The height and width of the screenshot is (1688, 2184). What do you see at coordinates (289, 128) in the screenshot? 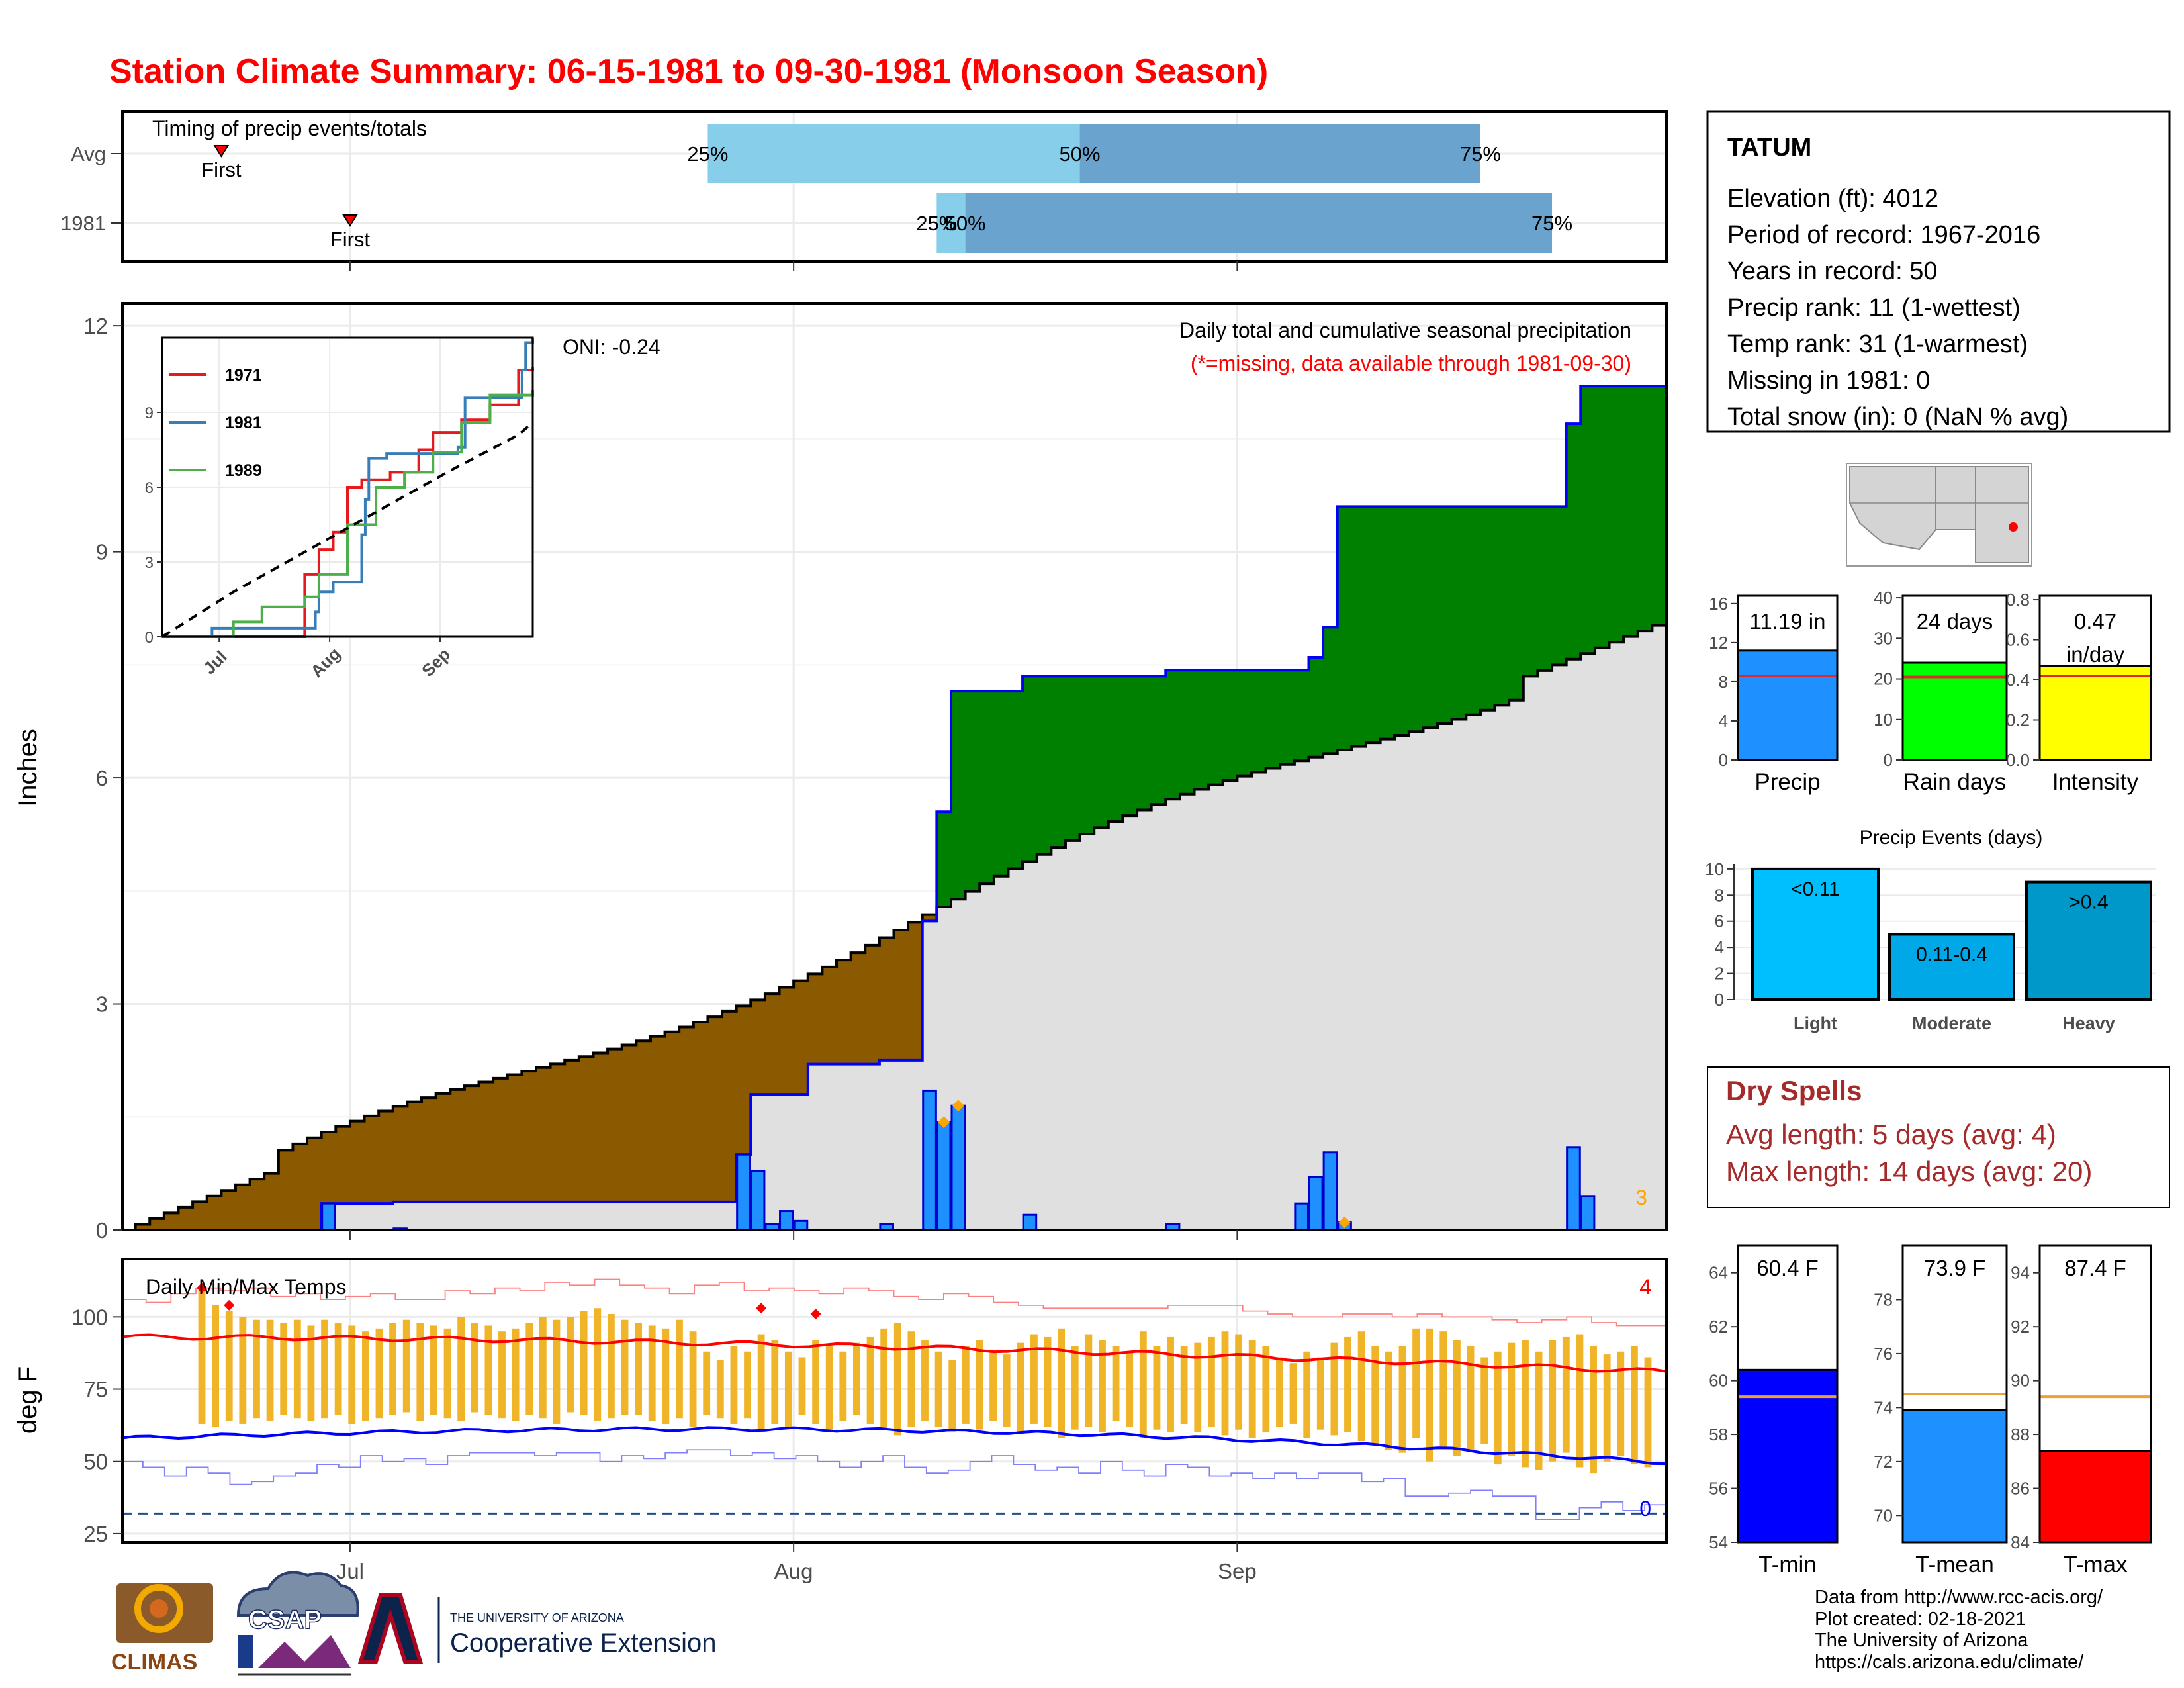
I see `timing-title: Timing of precip events/totals` at bounding box center [289, 128].